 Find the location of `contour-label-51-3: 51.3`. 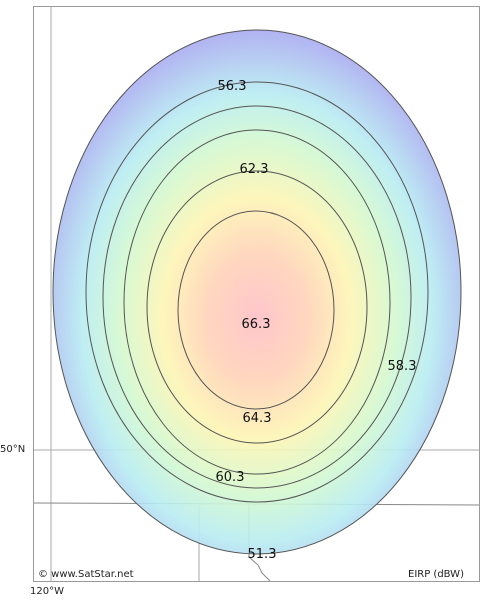

contour-label-51-3: 51.3 is located at coordinates (262, 554).